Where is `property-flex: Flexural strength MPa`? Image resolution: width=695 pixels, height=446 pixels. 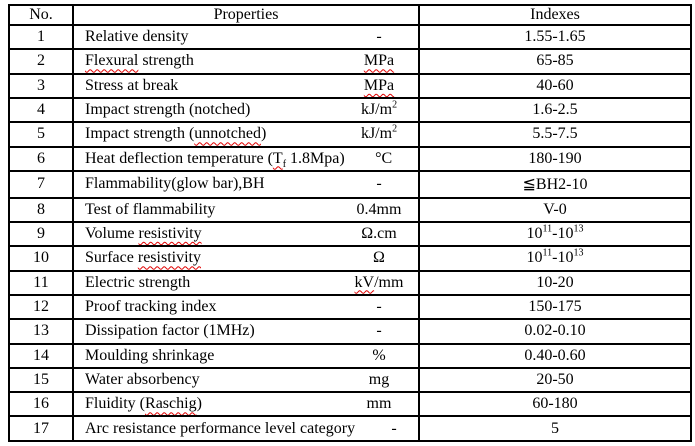 property-flex: Flexural strength MPa is located at coordinates (246, 61).